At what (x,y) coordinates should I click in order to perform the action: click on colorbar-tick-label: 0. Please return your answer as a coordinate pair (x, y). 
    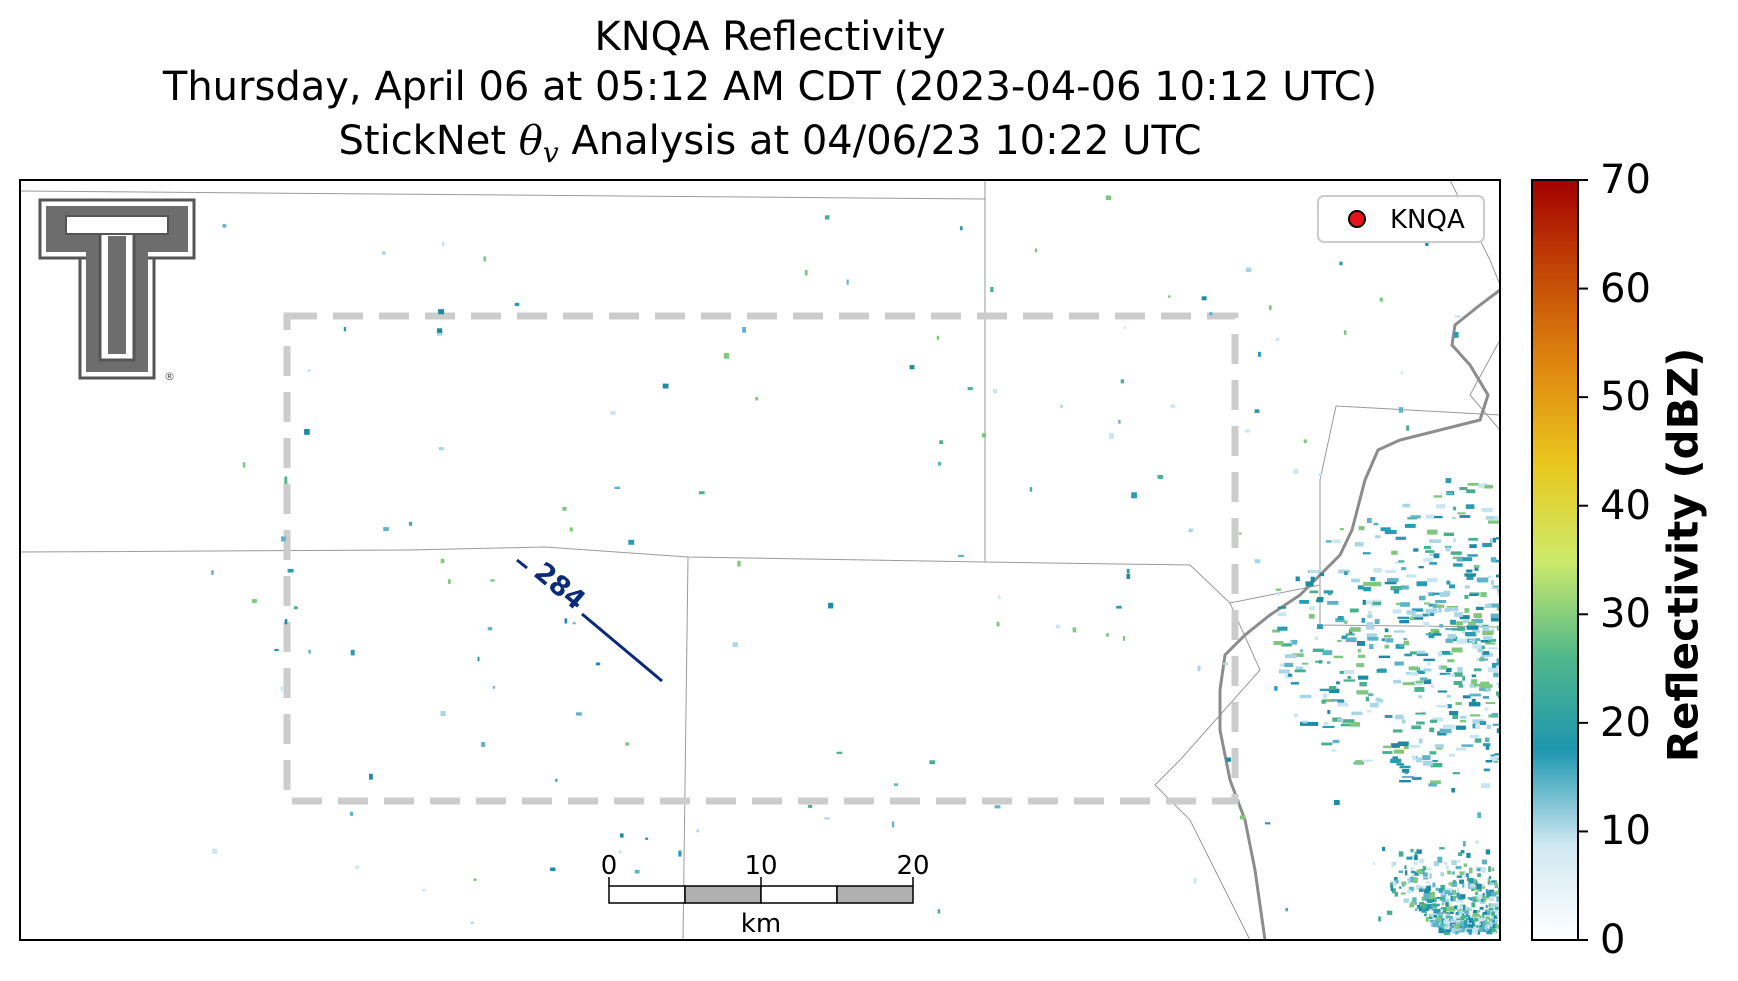
    Looking at the image, I should click on (1613, 940).